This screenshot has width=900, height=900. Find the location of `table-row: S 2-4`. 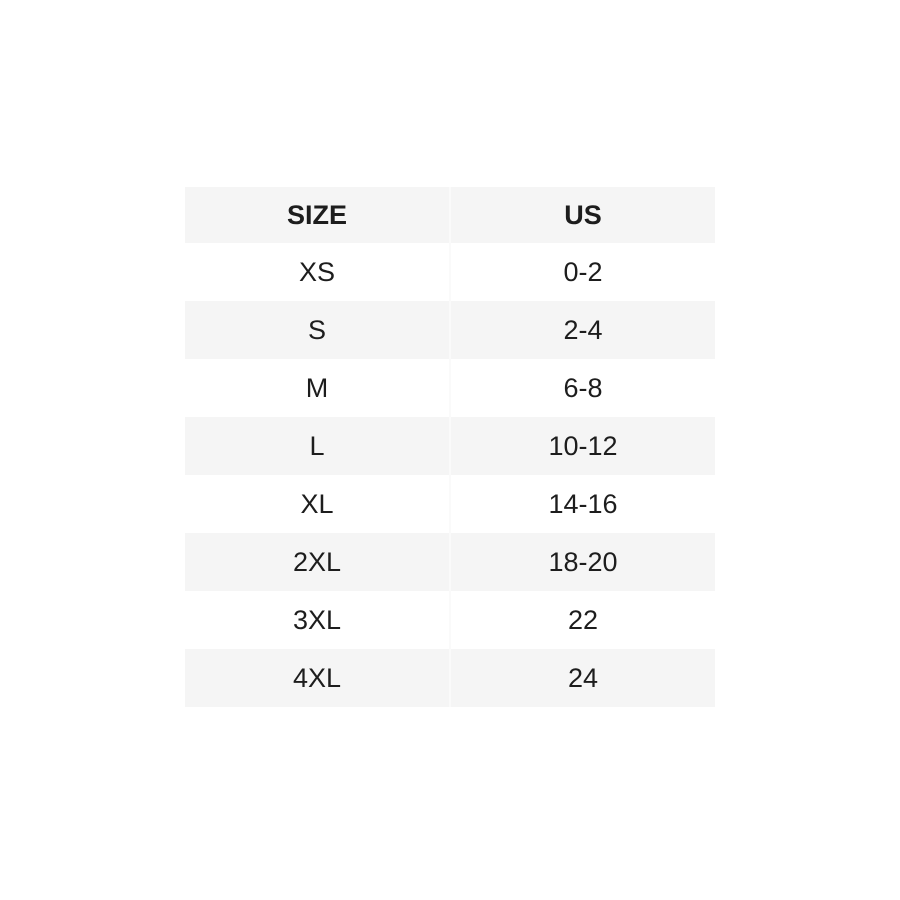

table-row: S 2-4 is located at coordinates (450, 330).